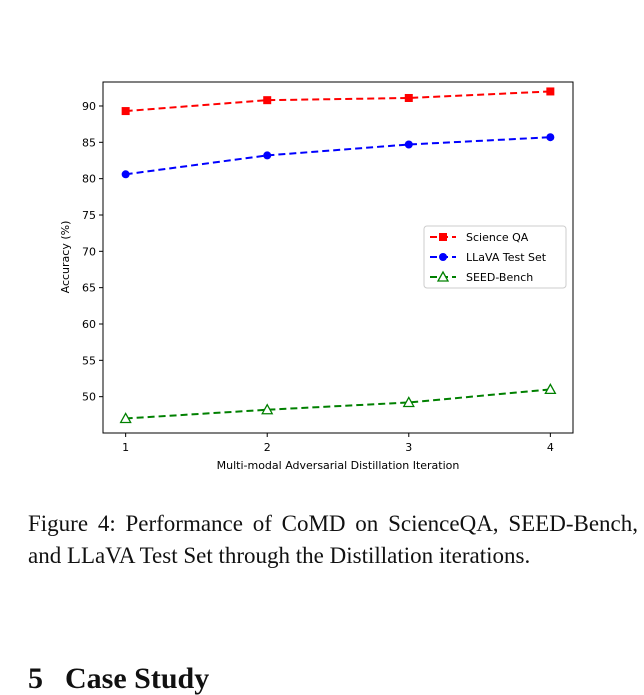 The height and width of the screenshot is (695, 644). Describe the element at coordinates (267, 447) in the screenshot. I see `x-tick-label: 2` at that location.